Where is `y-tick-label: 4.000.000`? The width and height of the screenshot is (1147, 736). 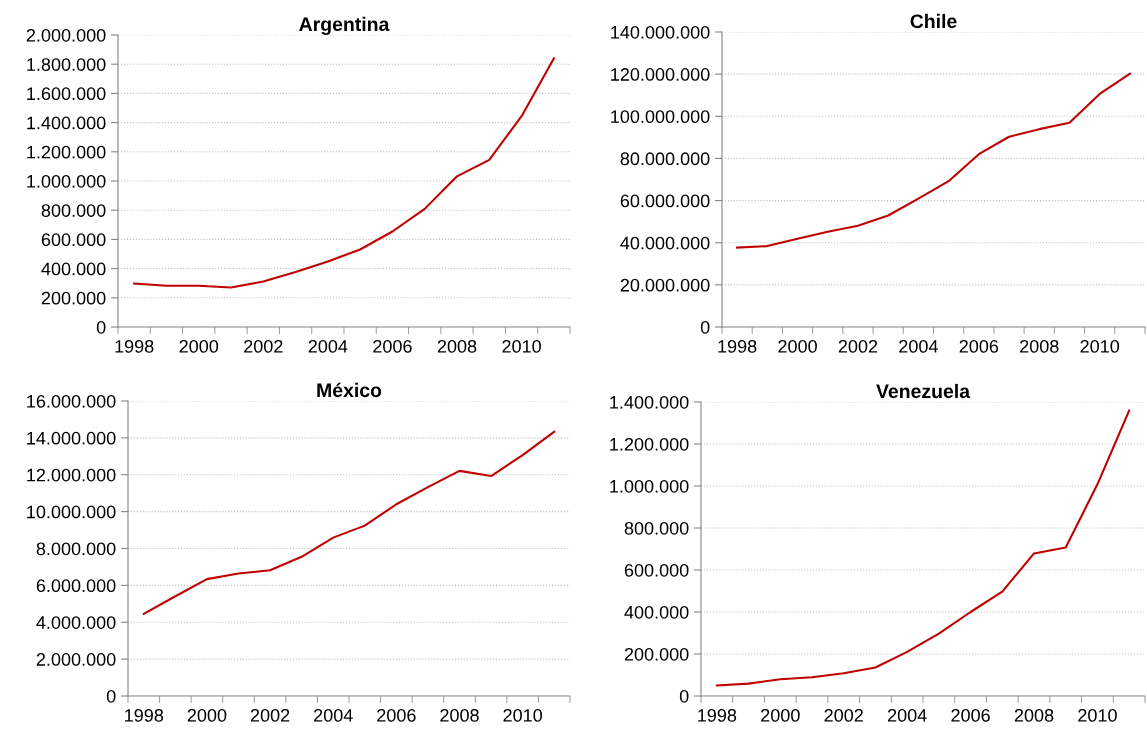
y-tick-label: 4.000.000 is located at coordinates (76, 622).